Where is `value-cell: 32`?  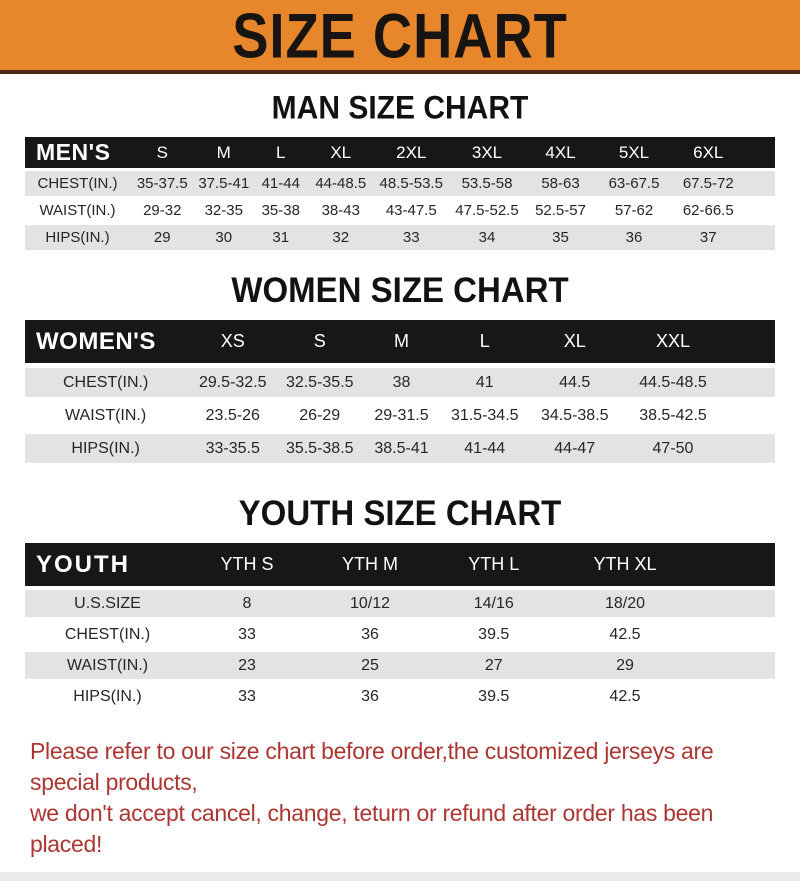
value-cell: 32 is located at coordinates (341, 237).